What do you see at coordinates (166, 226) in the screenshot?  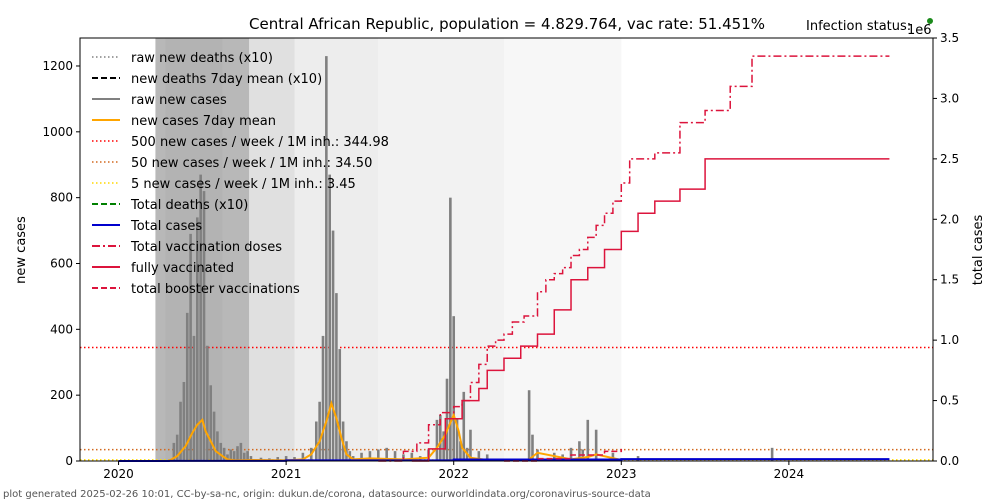 I see `legend-label: Total cases` at bounding box center [166, 226].